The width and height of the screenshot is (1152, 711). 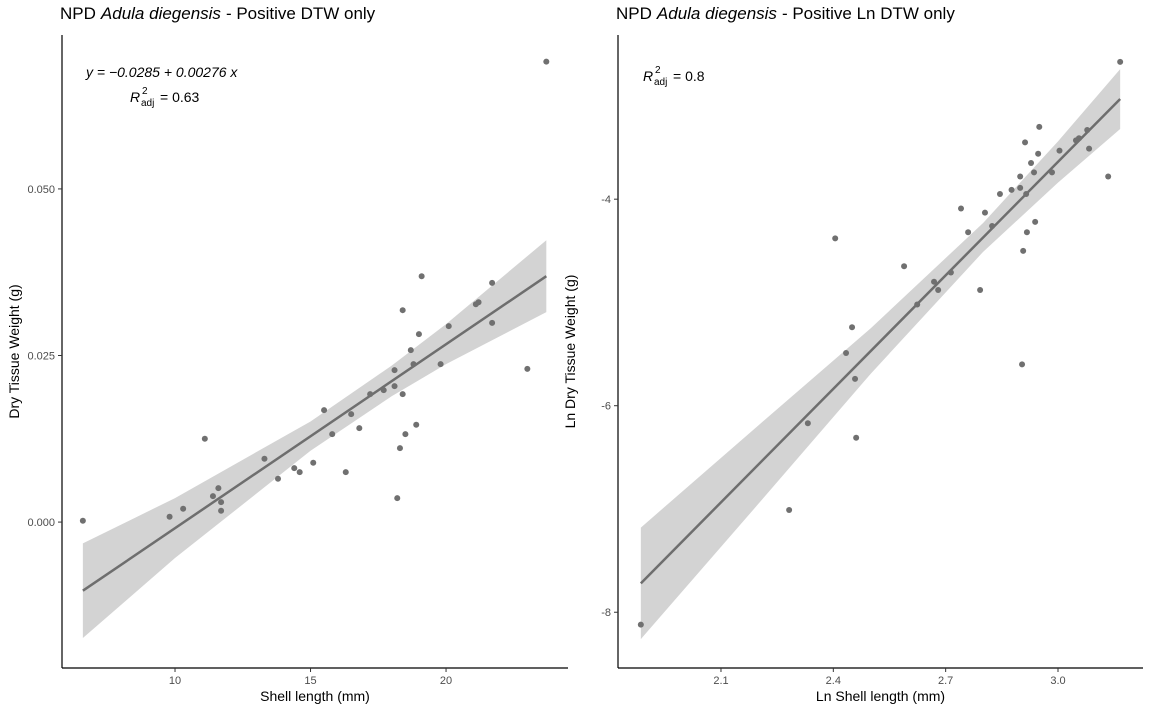 I want to click on y-axis-title: Dry Tissue Weight (g), so click(x=14, y=351).